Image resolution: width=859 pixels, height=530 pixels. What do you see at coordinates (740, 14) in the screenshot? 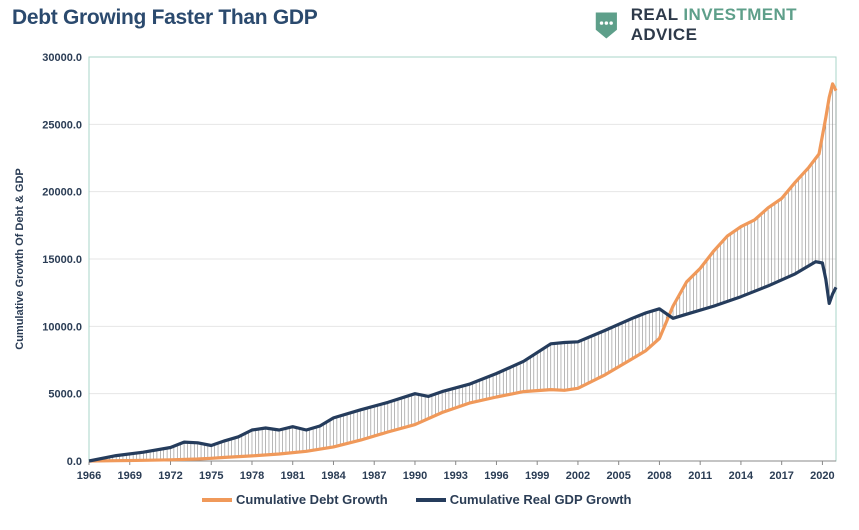
I see `brand-word-investment: INVESTMENT` at bounding box center [740, 14].